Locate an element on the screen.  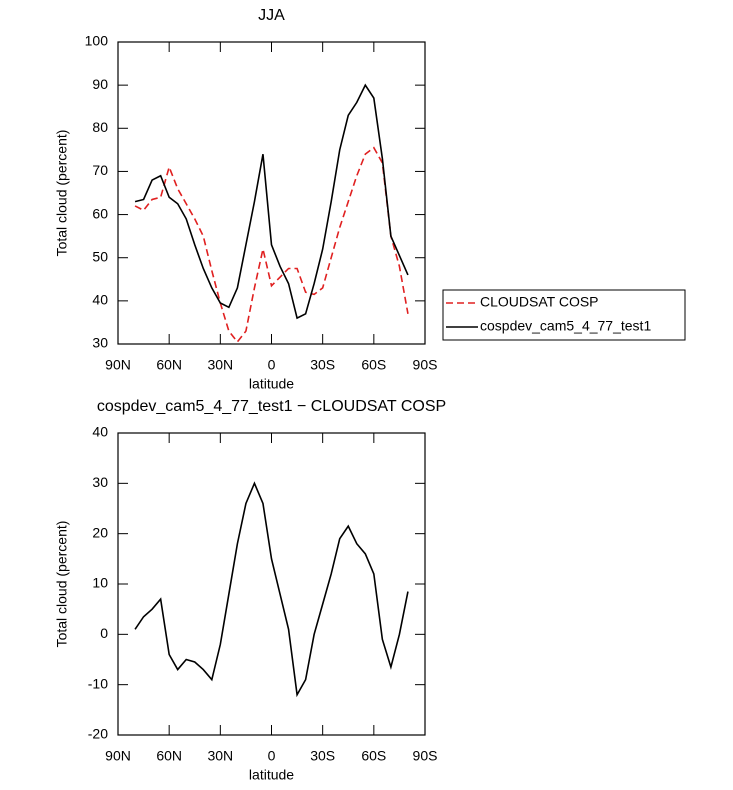
y-tick-label: 0 is located at coordinates (104, 633).